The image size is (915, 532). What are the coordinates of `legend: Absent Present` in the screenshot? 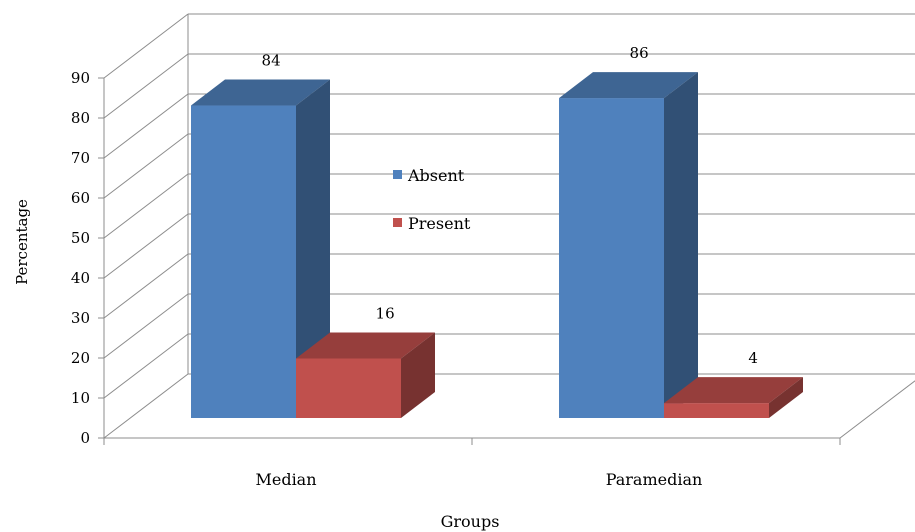 It's located at (432, 199).